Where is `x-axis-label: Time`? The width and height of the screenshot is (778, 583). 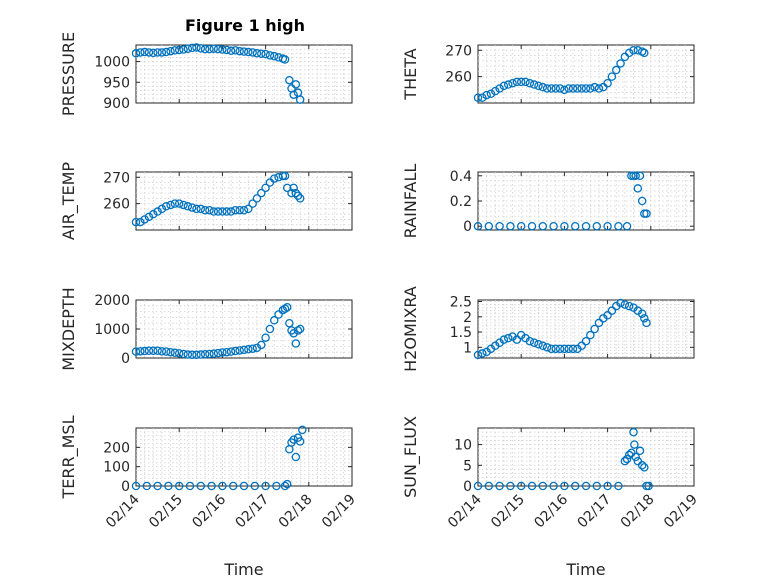 x-axis-label: Time is located at coordinates (243, 569).